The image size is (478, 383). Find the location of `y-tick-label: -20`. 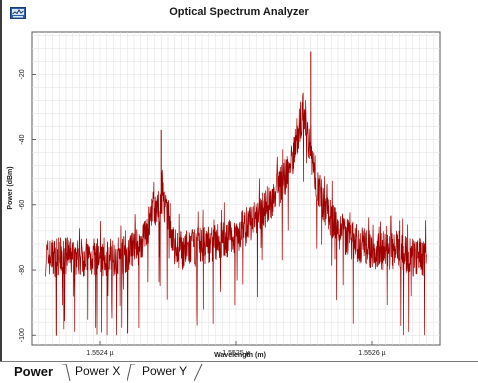

y-tick-label: -20 is located at coordinates (22, 74).